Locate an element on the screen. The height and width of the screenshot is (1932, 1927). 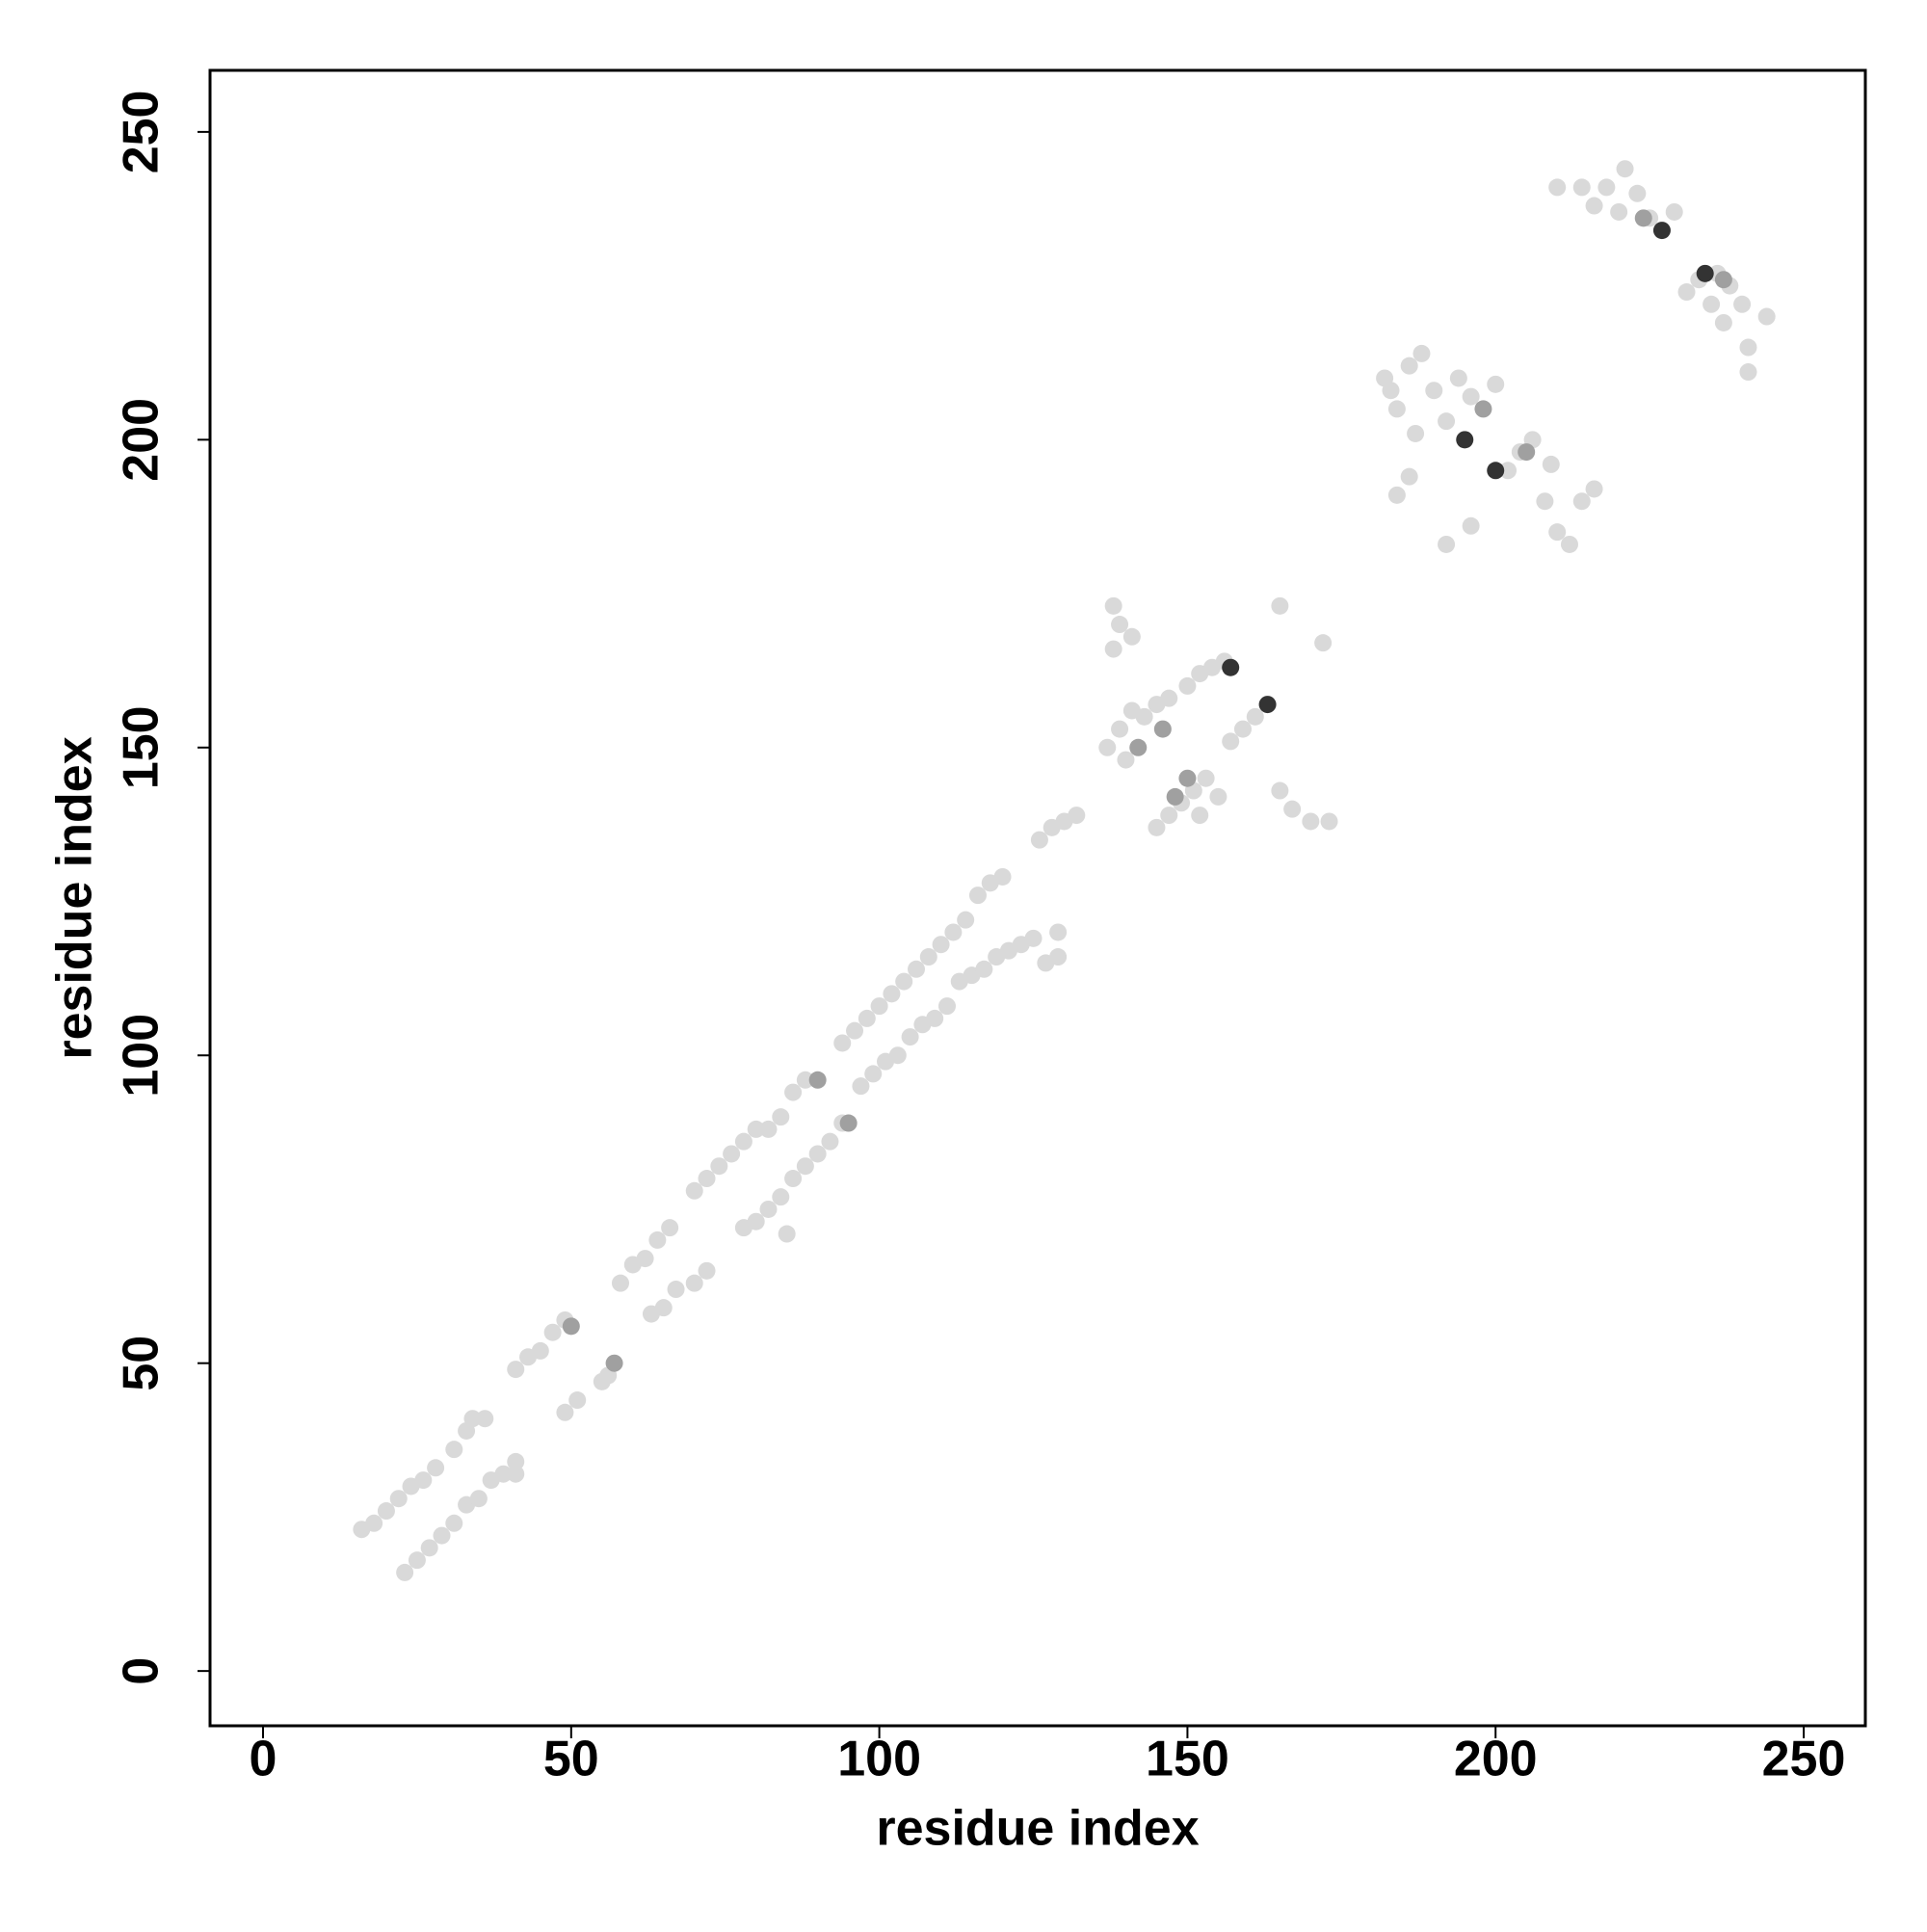
x-tick-label: 0 is located at coordinates (263, 1759).